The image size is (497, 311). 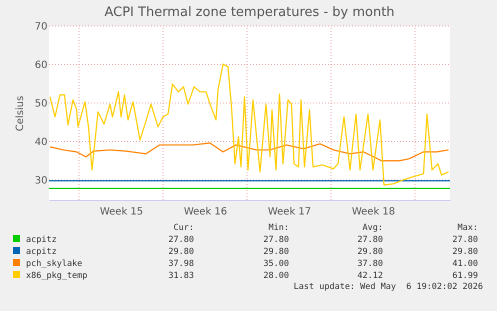 I want to click on x-tick-label: Week 18, so click(x=374, y=212).